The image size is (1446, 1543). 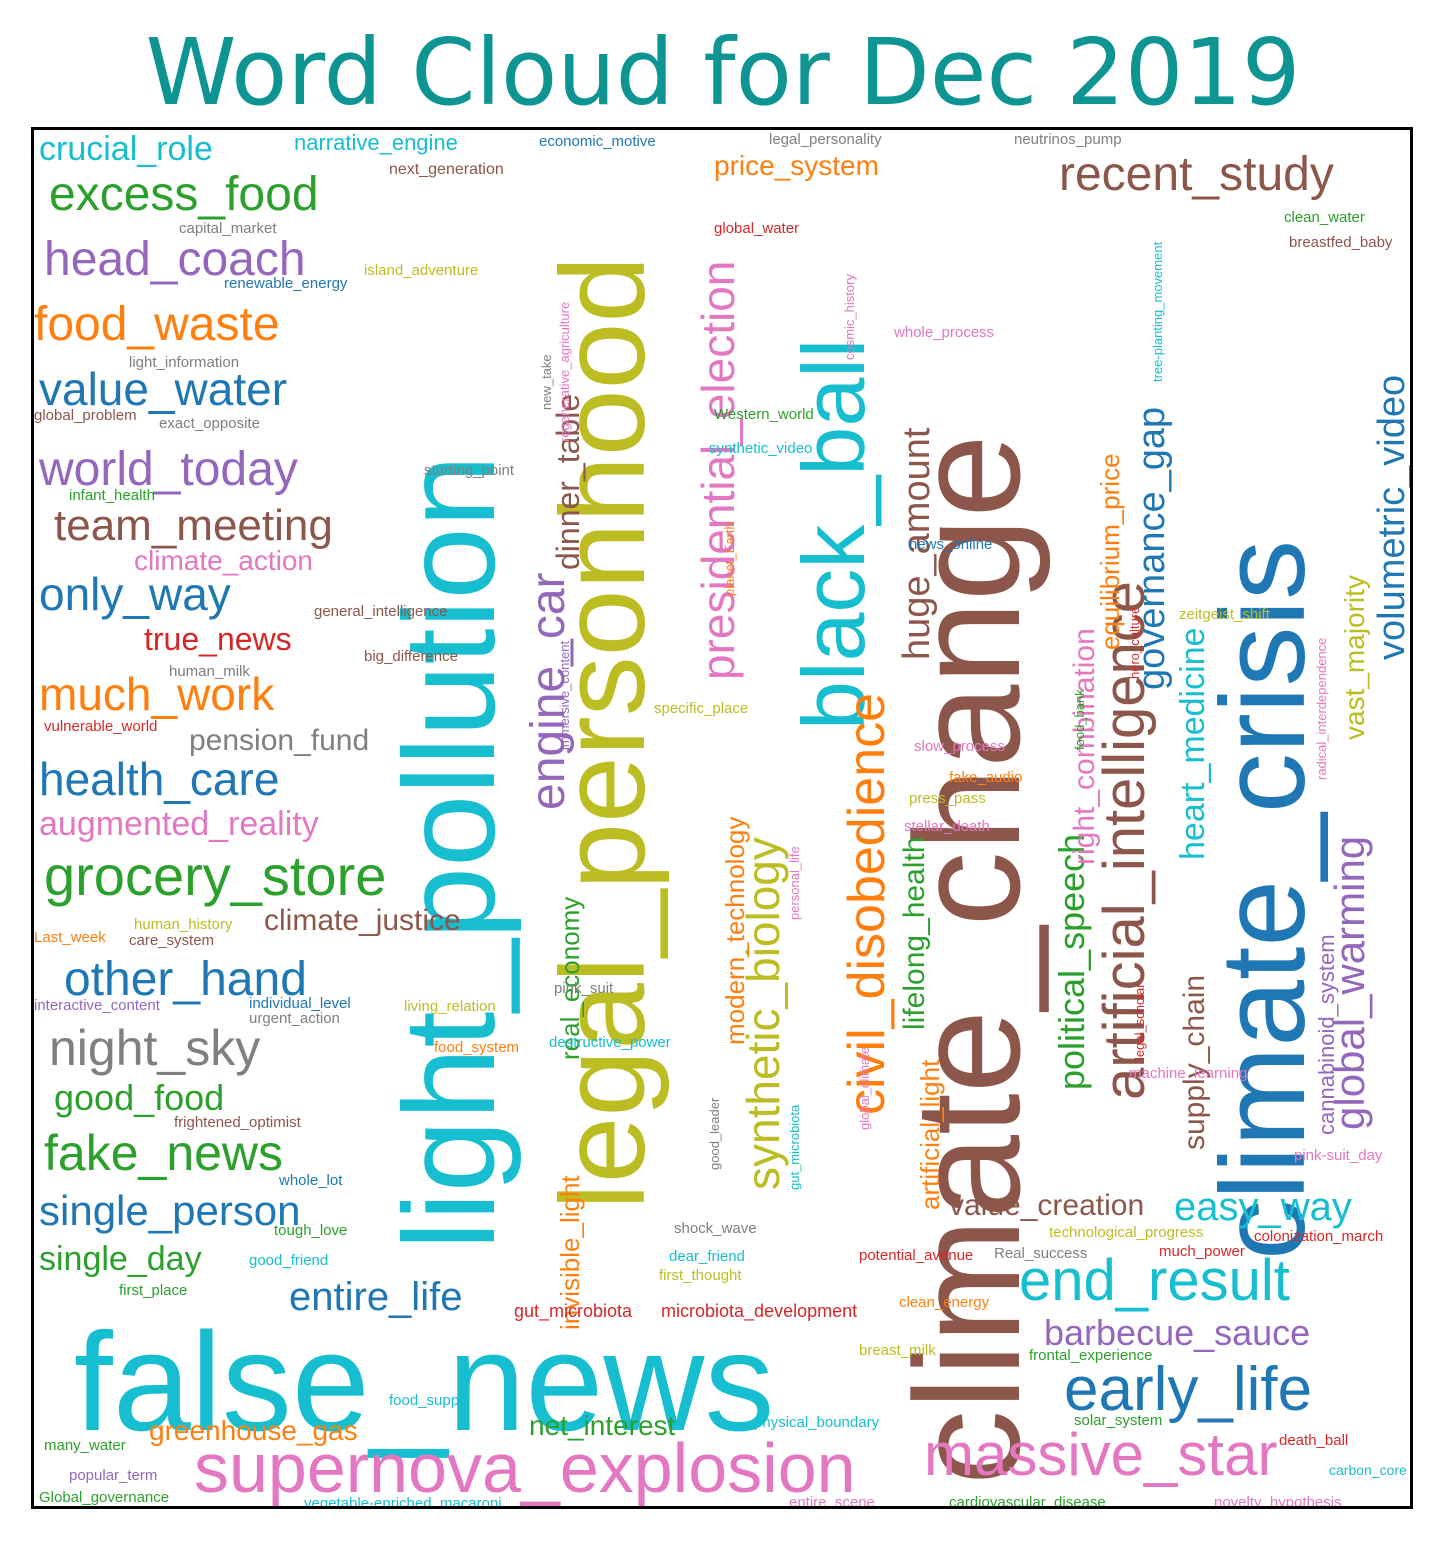 I want to click on word-invisible-light: invisible_light, so click(x=570, y=1252).